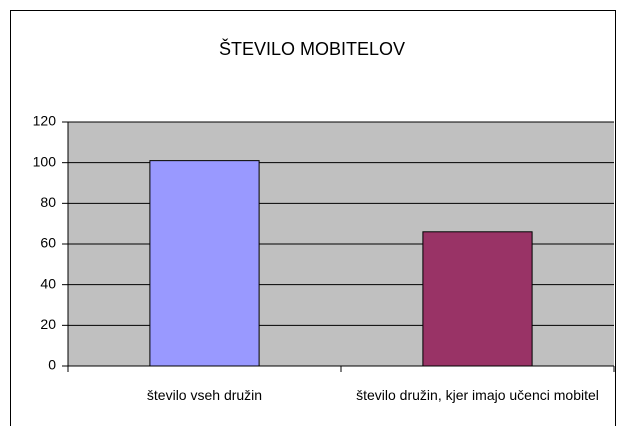  I want to click on x-tick-label: število vseh družin, so click(204, 395).